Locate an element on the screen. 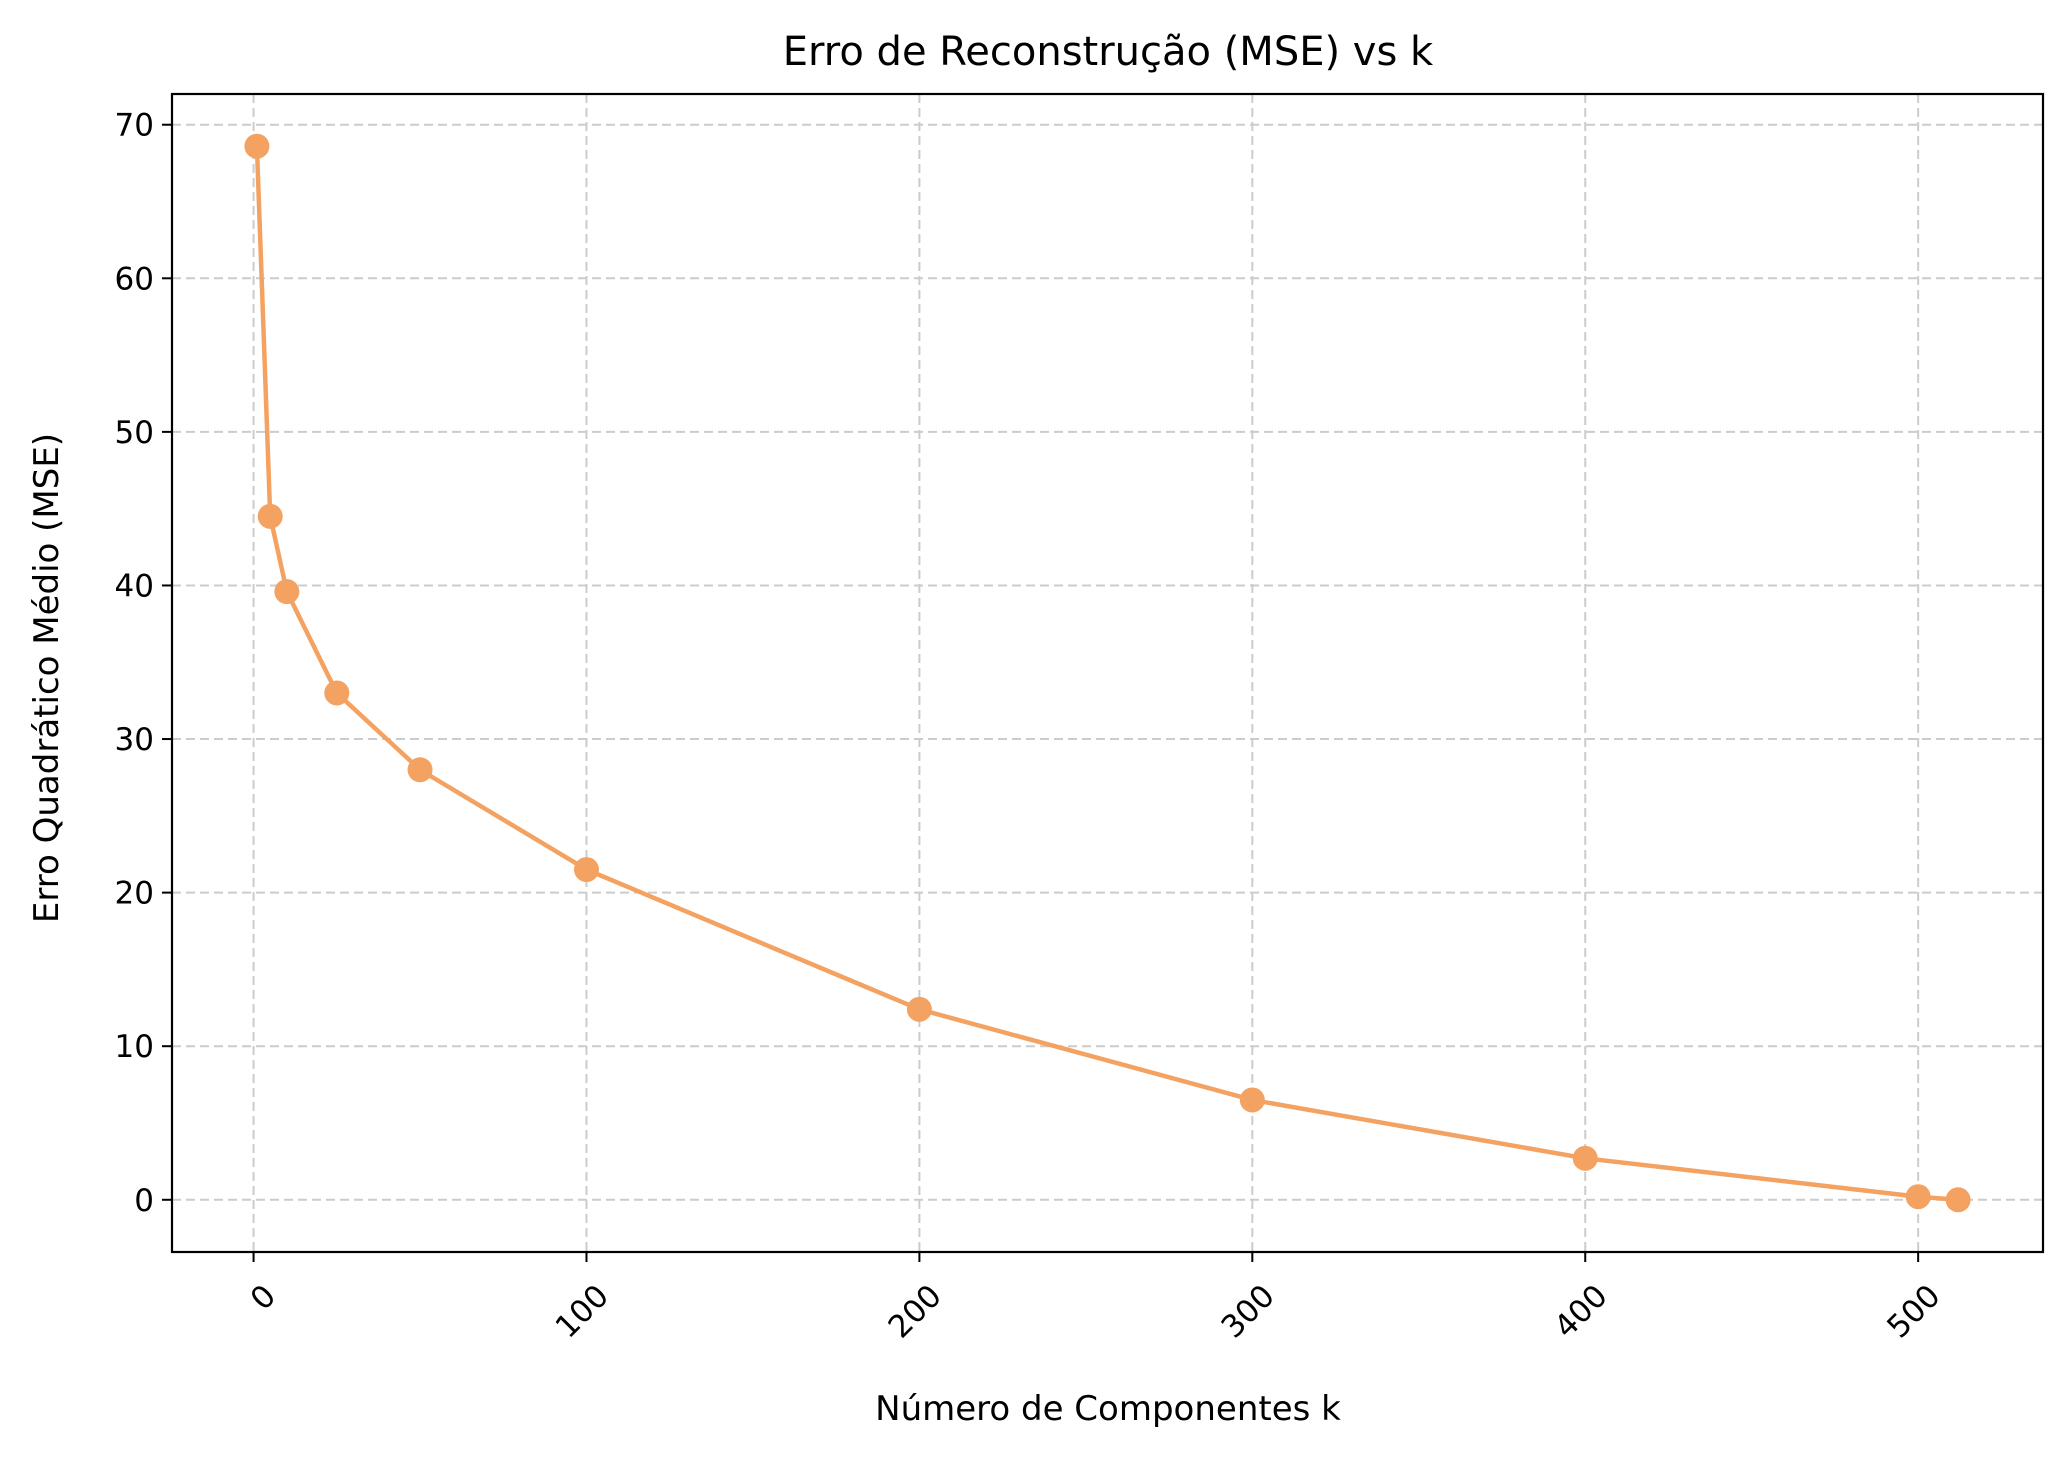 The height and width of the screenshot is (1457, 2060). y-tick-label: 70 is located at coordinates (134, 126).